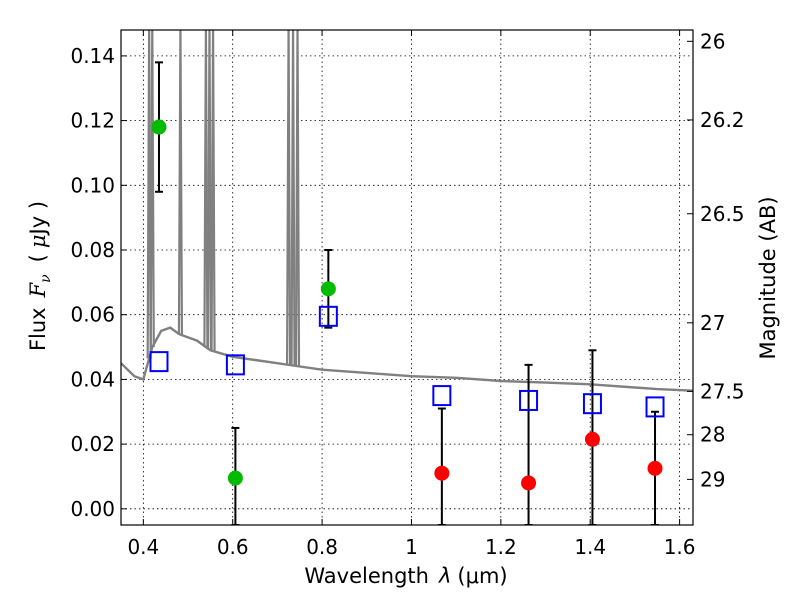  Describe the element at coordinates (92, 379) in the screenshot. I see `y-tick-label: 0.04` at that location.